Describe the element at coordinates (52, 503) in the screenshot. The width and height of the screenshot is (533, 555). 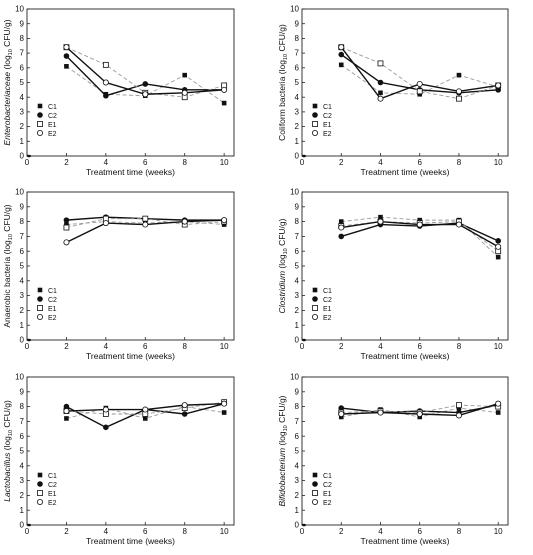
I see `legend-label-e2: E2` at that location.